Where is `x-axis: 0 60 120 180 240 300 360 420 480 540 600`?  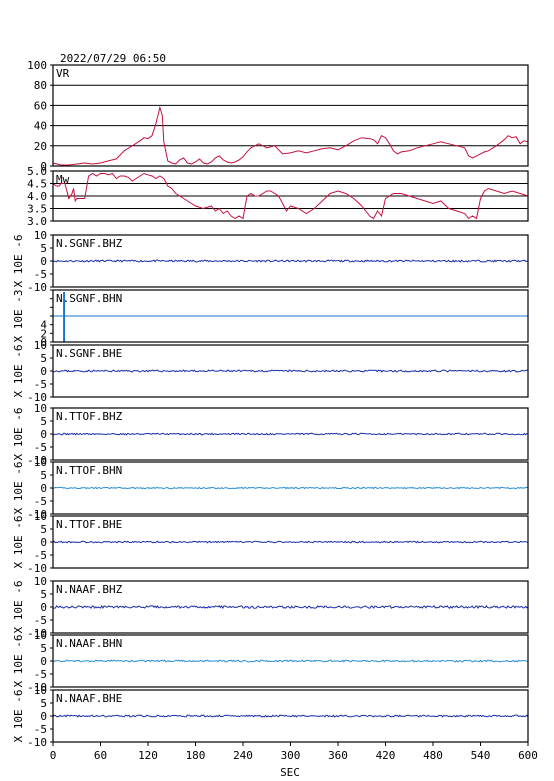
x-axis: 0 60 120 180 240 300 360 420 480 540 600 is located at coordinates (294, 752).